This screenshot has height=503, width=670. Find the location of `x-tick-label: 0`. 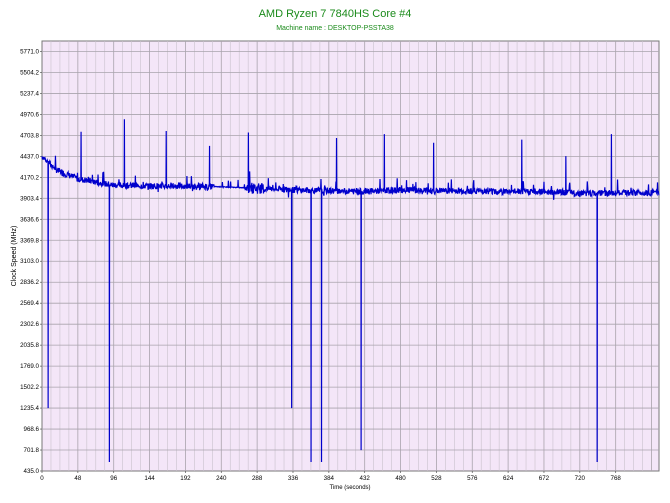

x-tick-label: 0 is located at coordinates (42, 478).